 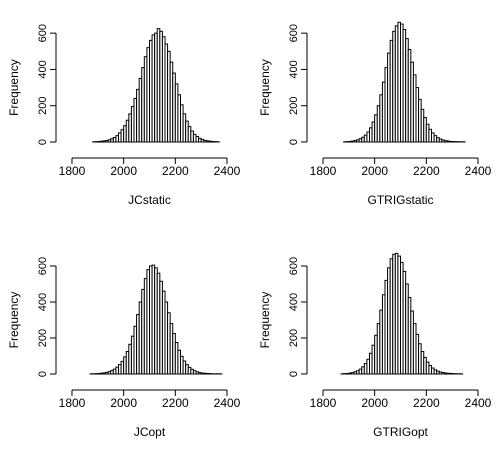 I want to click on x-axis-label: JCstatic, so click(x=149, y=200).